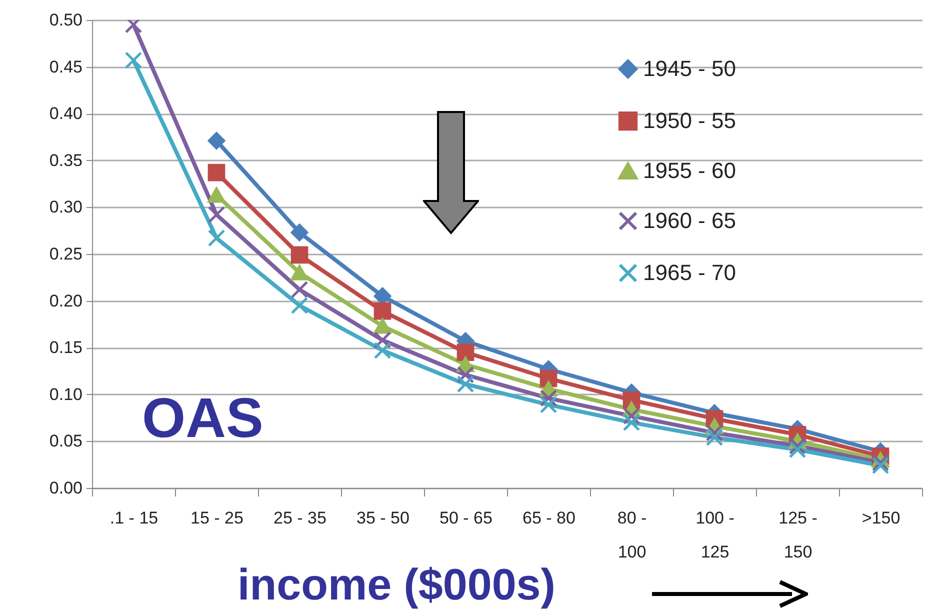  I want to click on y-tick-label: 0.35, so click(65, 160).